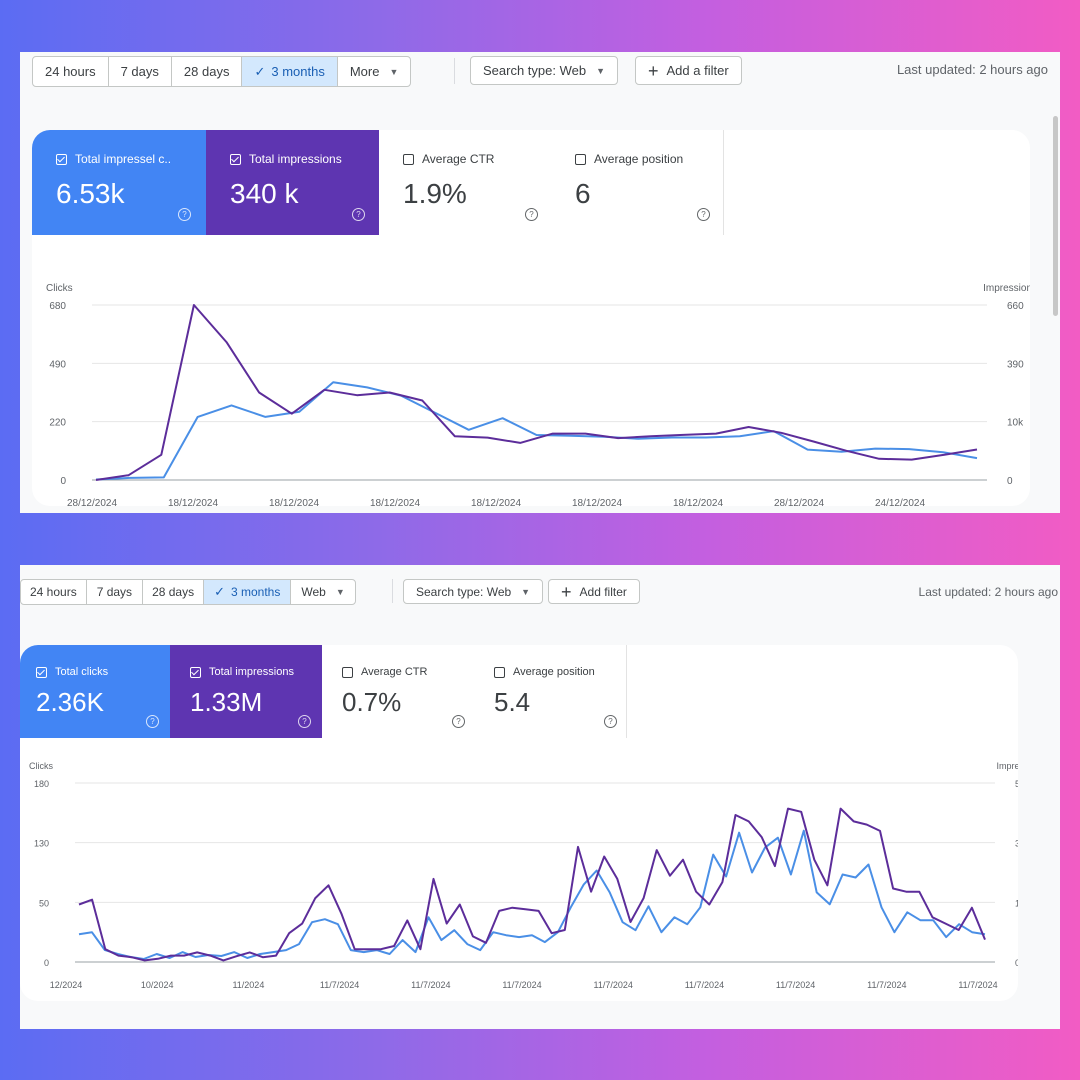 The image size is (1080, 1080). Describe the element at coordinates (637, 182) in the screenshot. I see `metric-average-position: Average position 6 ?` at that location.